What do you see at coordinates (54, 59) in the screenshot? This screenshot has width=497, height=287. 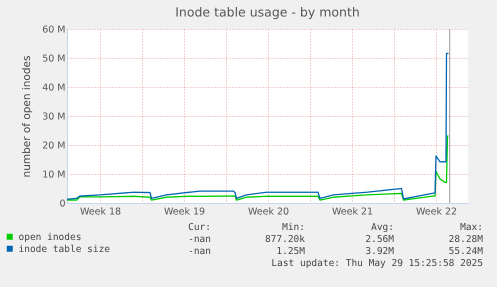 I see `y-tick-label: 50 M` at bounding box center [54, 59].